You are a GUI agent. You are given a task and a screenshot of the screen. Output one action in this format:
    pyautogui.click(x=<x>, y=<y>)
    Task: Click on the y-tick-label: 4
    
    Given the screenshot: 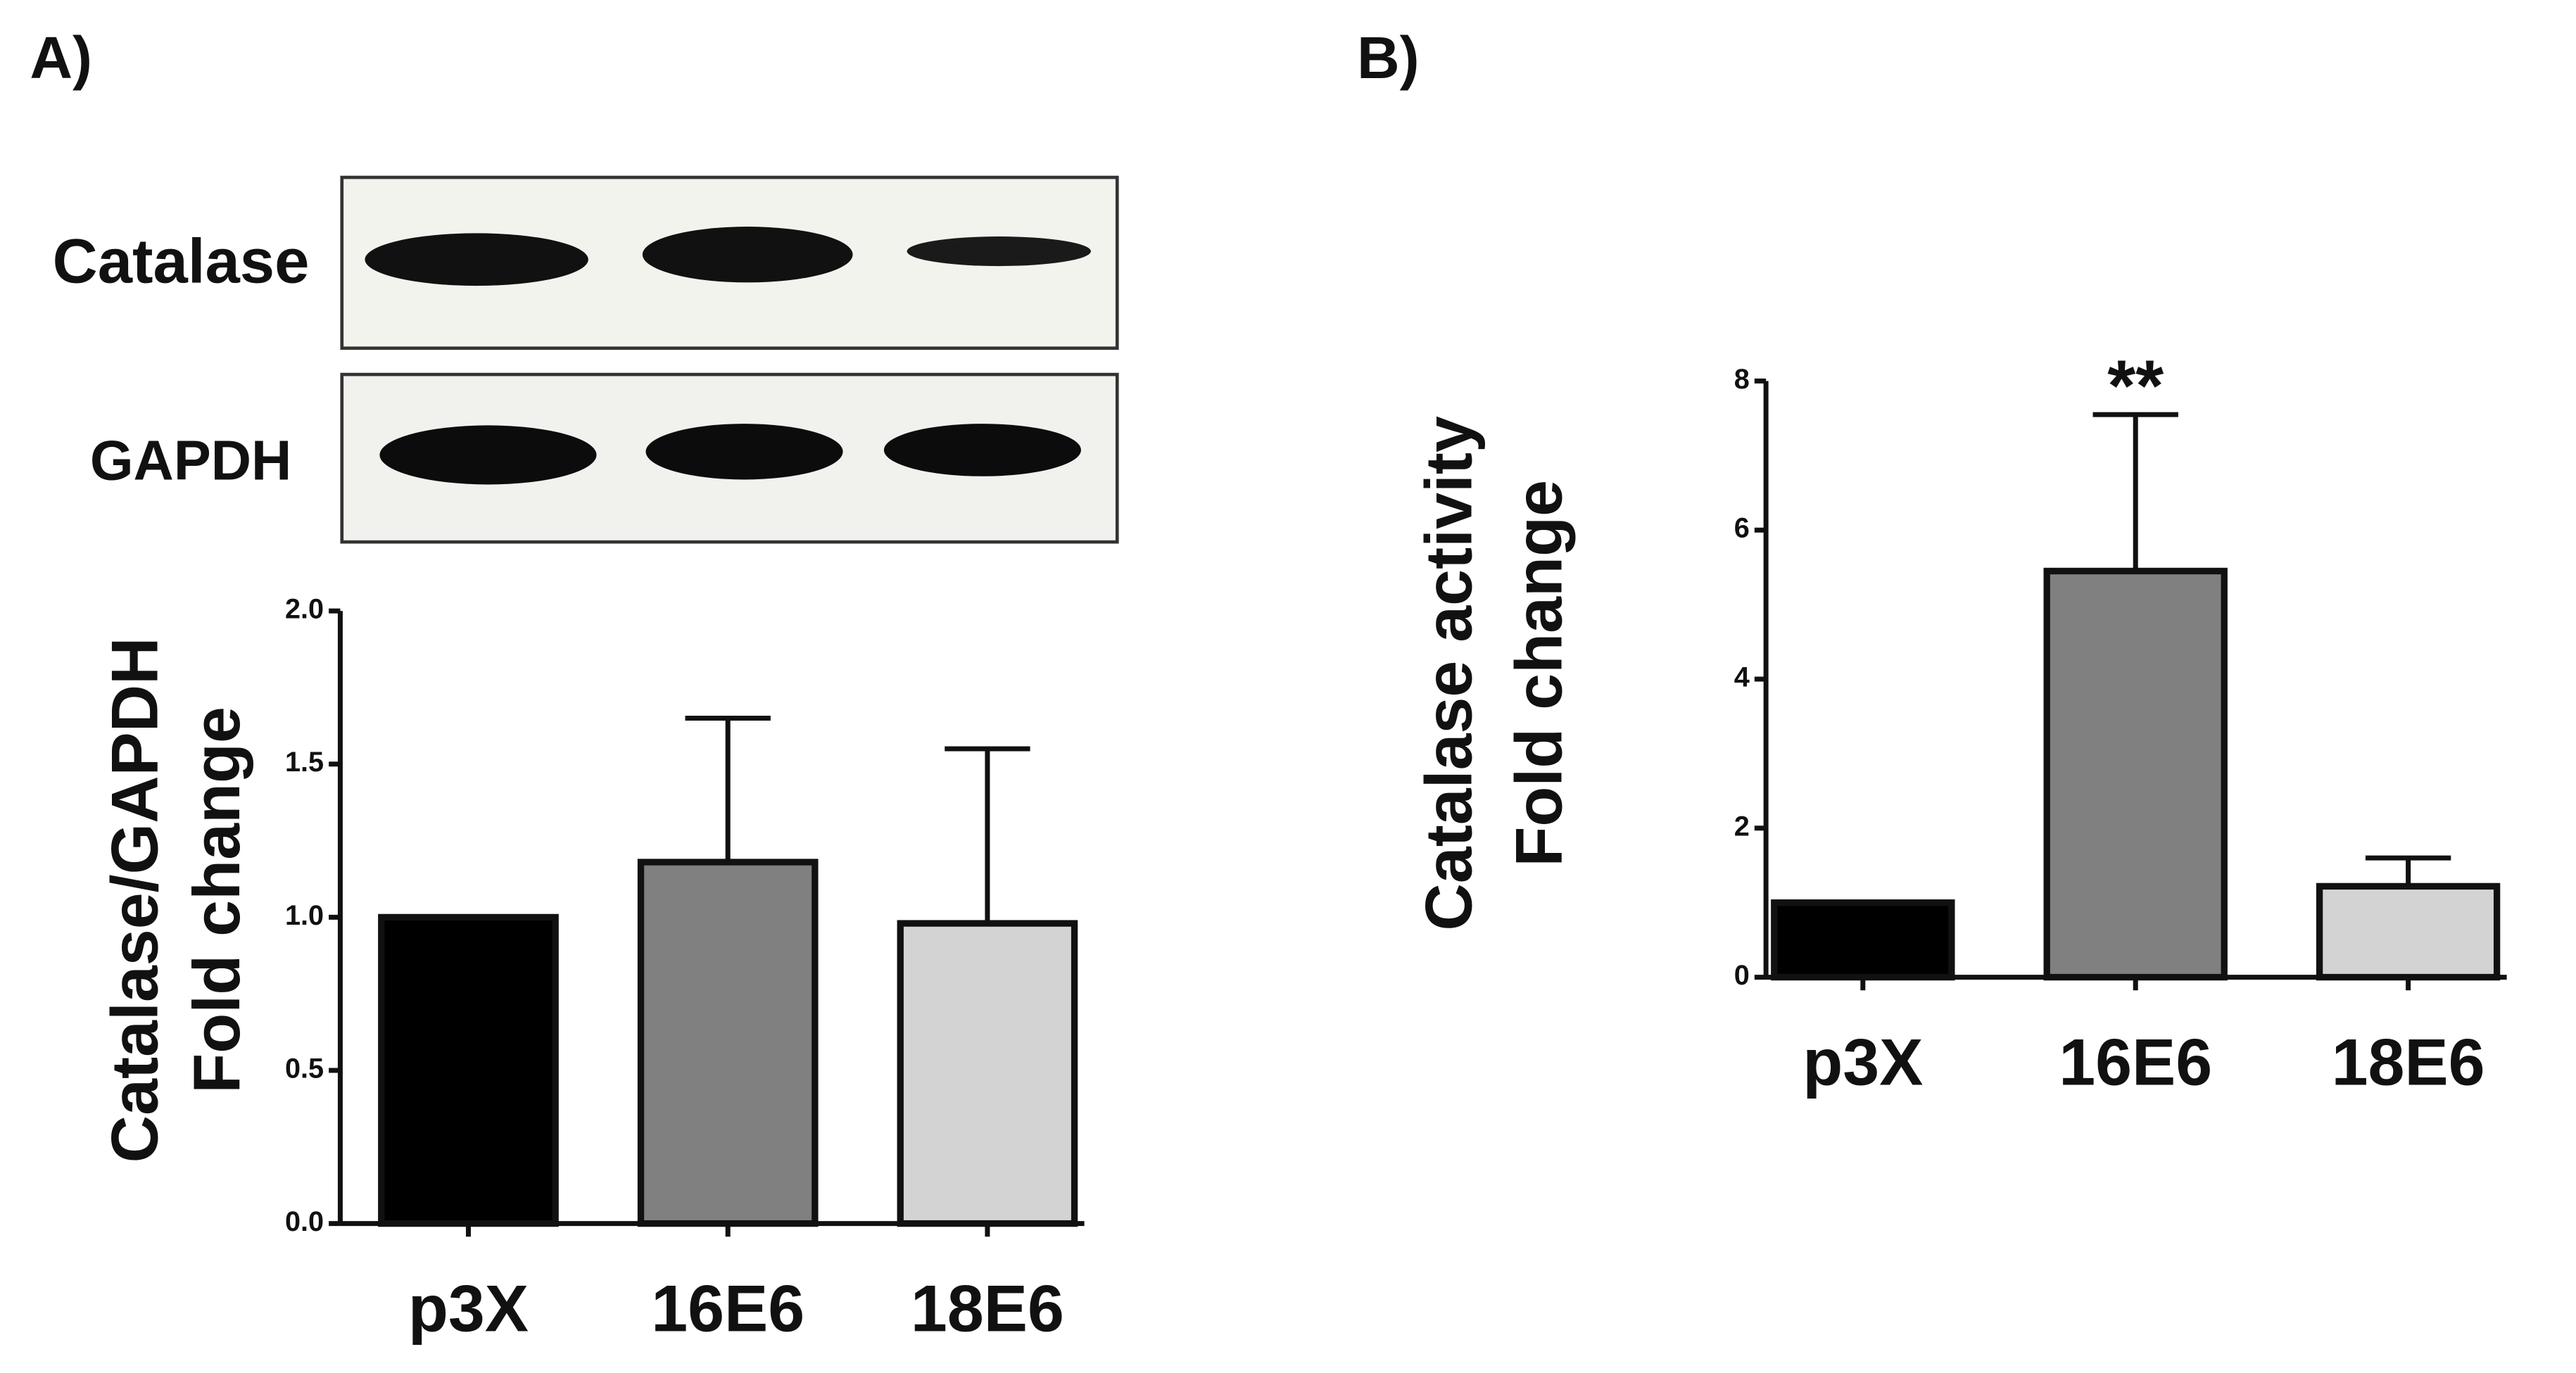 What is the action you would take?
    pyautogui.click(x=1742, y=677)
    